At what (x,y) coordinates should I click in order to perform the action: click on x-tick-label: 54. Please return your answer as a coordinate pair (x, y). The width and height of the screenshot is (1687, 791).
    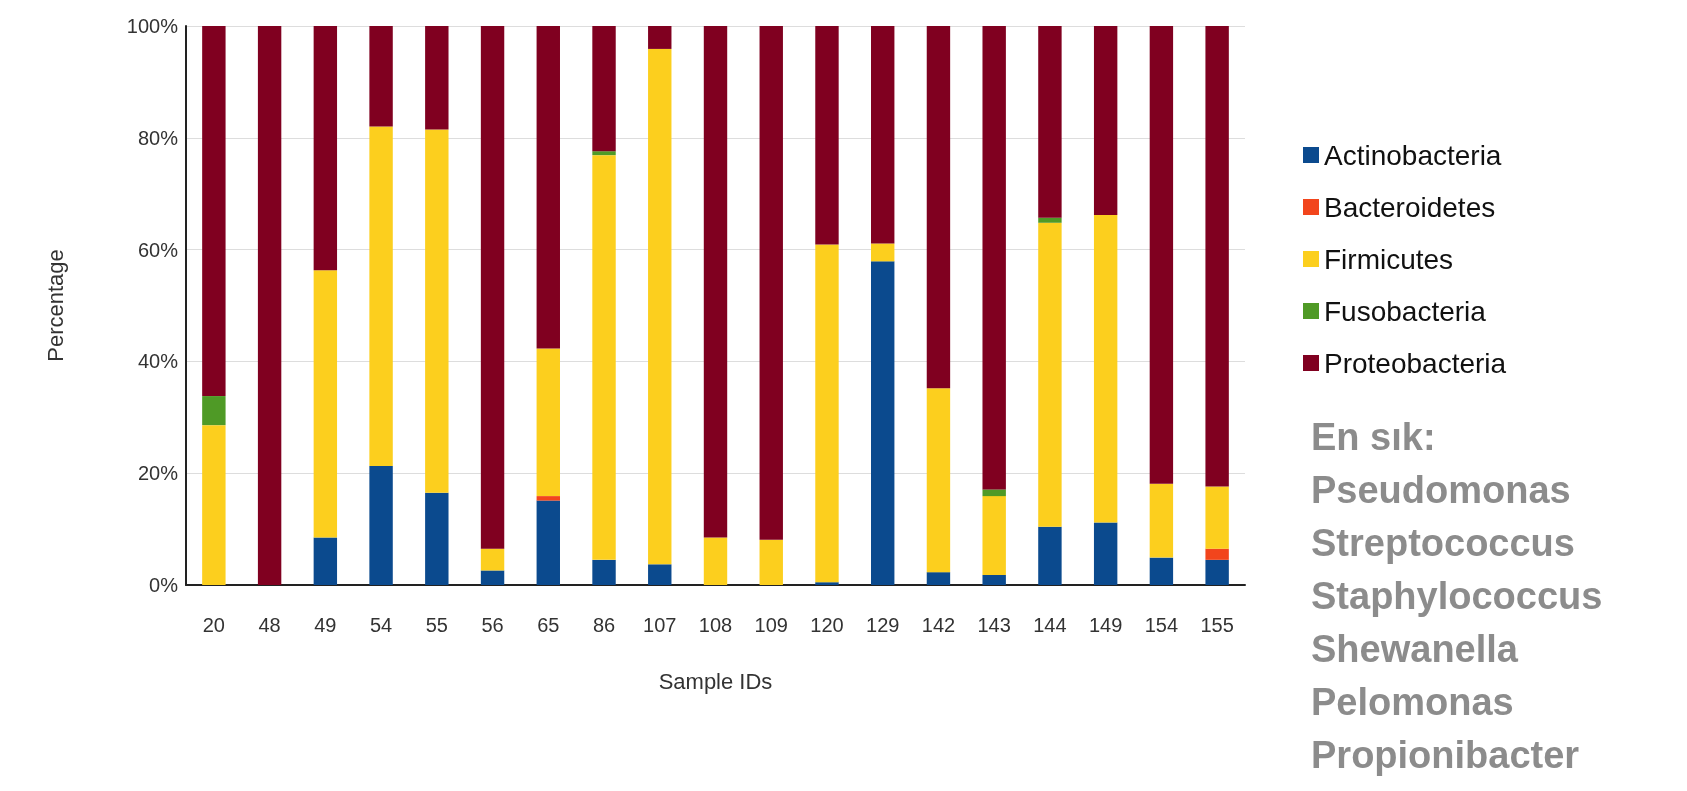
    Looking at the image, I should click on (381, 625).